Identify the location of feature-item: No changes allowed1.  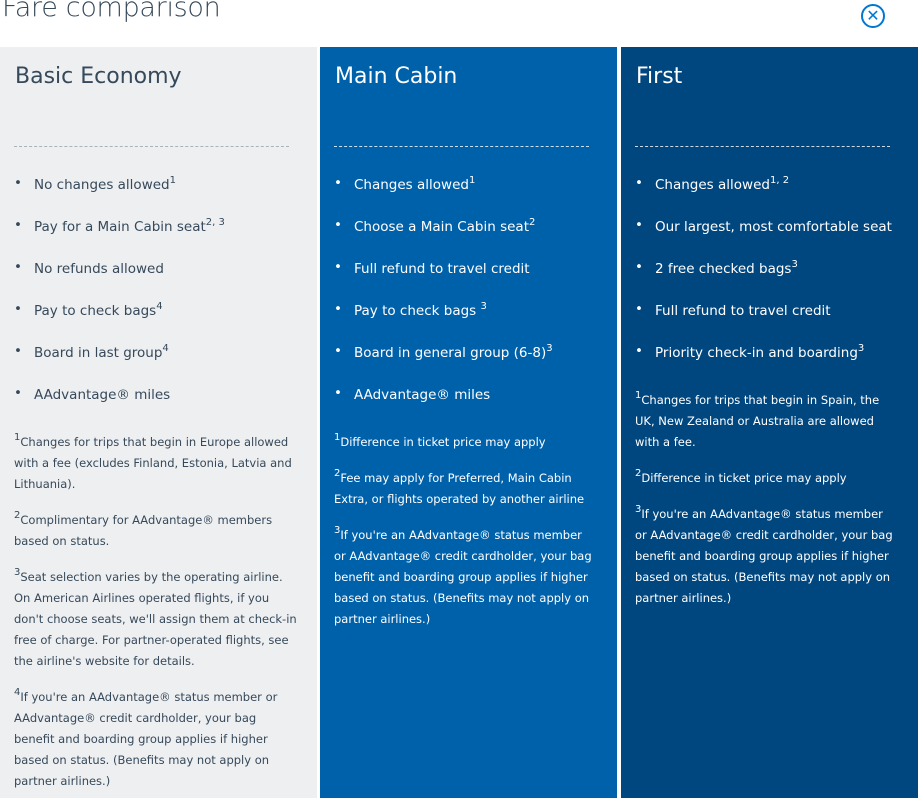
(158, 196).